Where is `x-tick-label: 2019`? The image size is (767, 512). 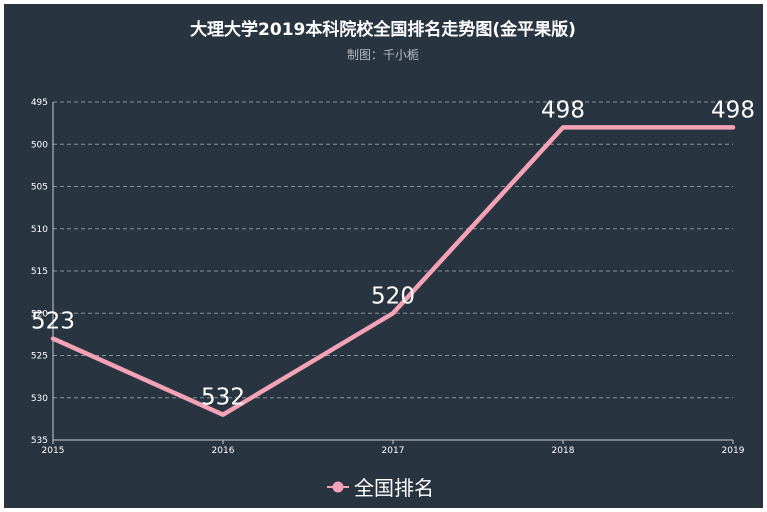
x-tick-label: 2019 is located at coordinates (733, 451).